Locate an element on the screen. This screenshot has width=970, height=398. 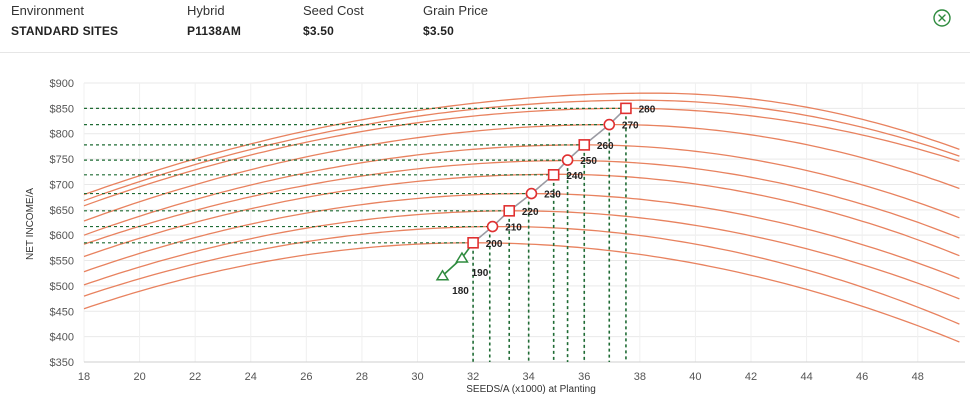
x-tick-label: 48 is located at coordinates (918, 377).